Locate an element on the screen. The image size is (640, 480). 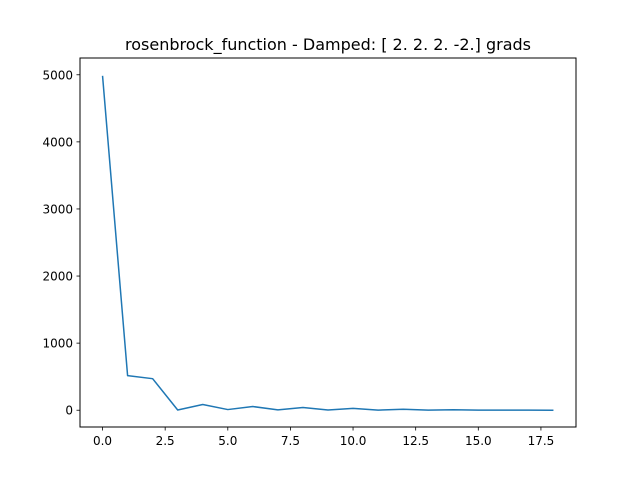
y-axis: 0 1000 2000 3000 4000 5000 is located at coordinates (61, 243).